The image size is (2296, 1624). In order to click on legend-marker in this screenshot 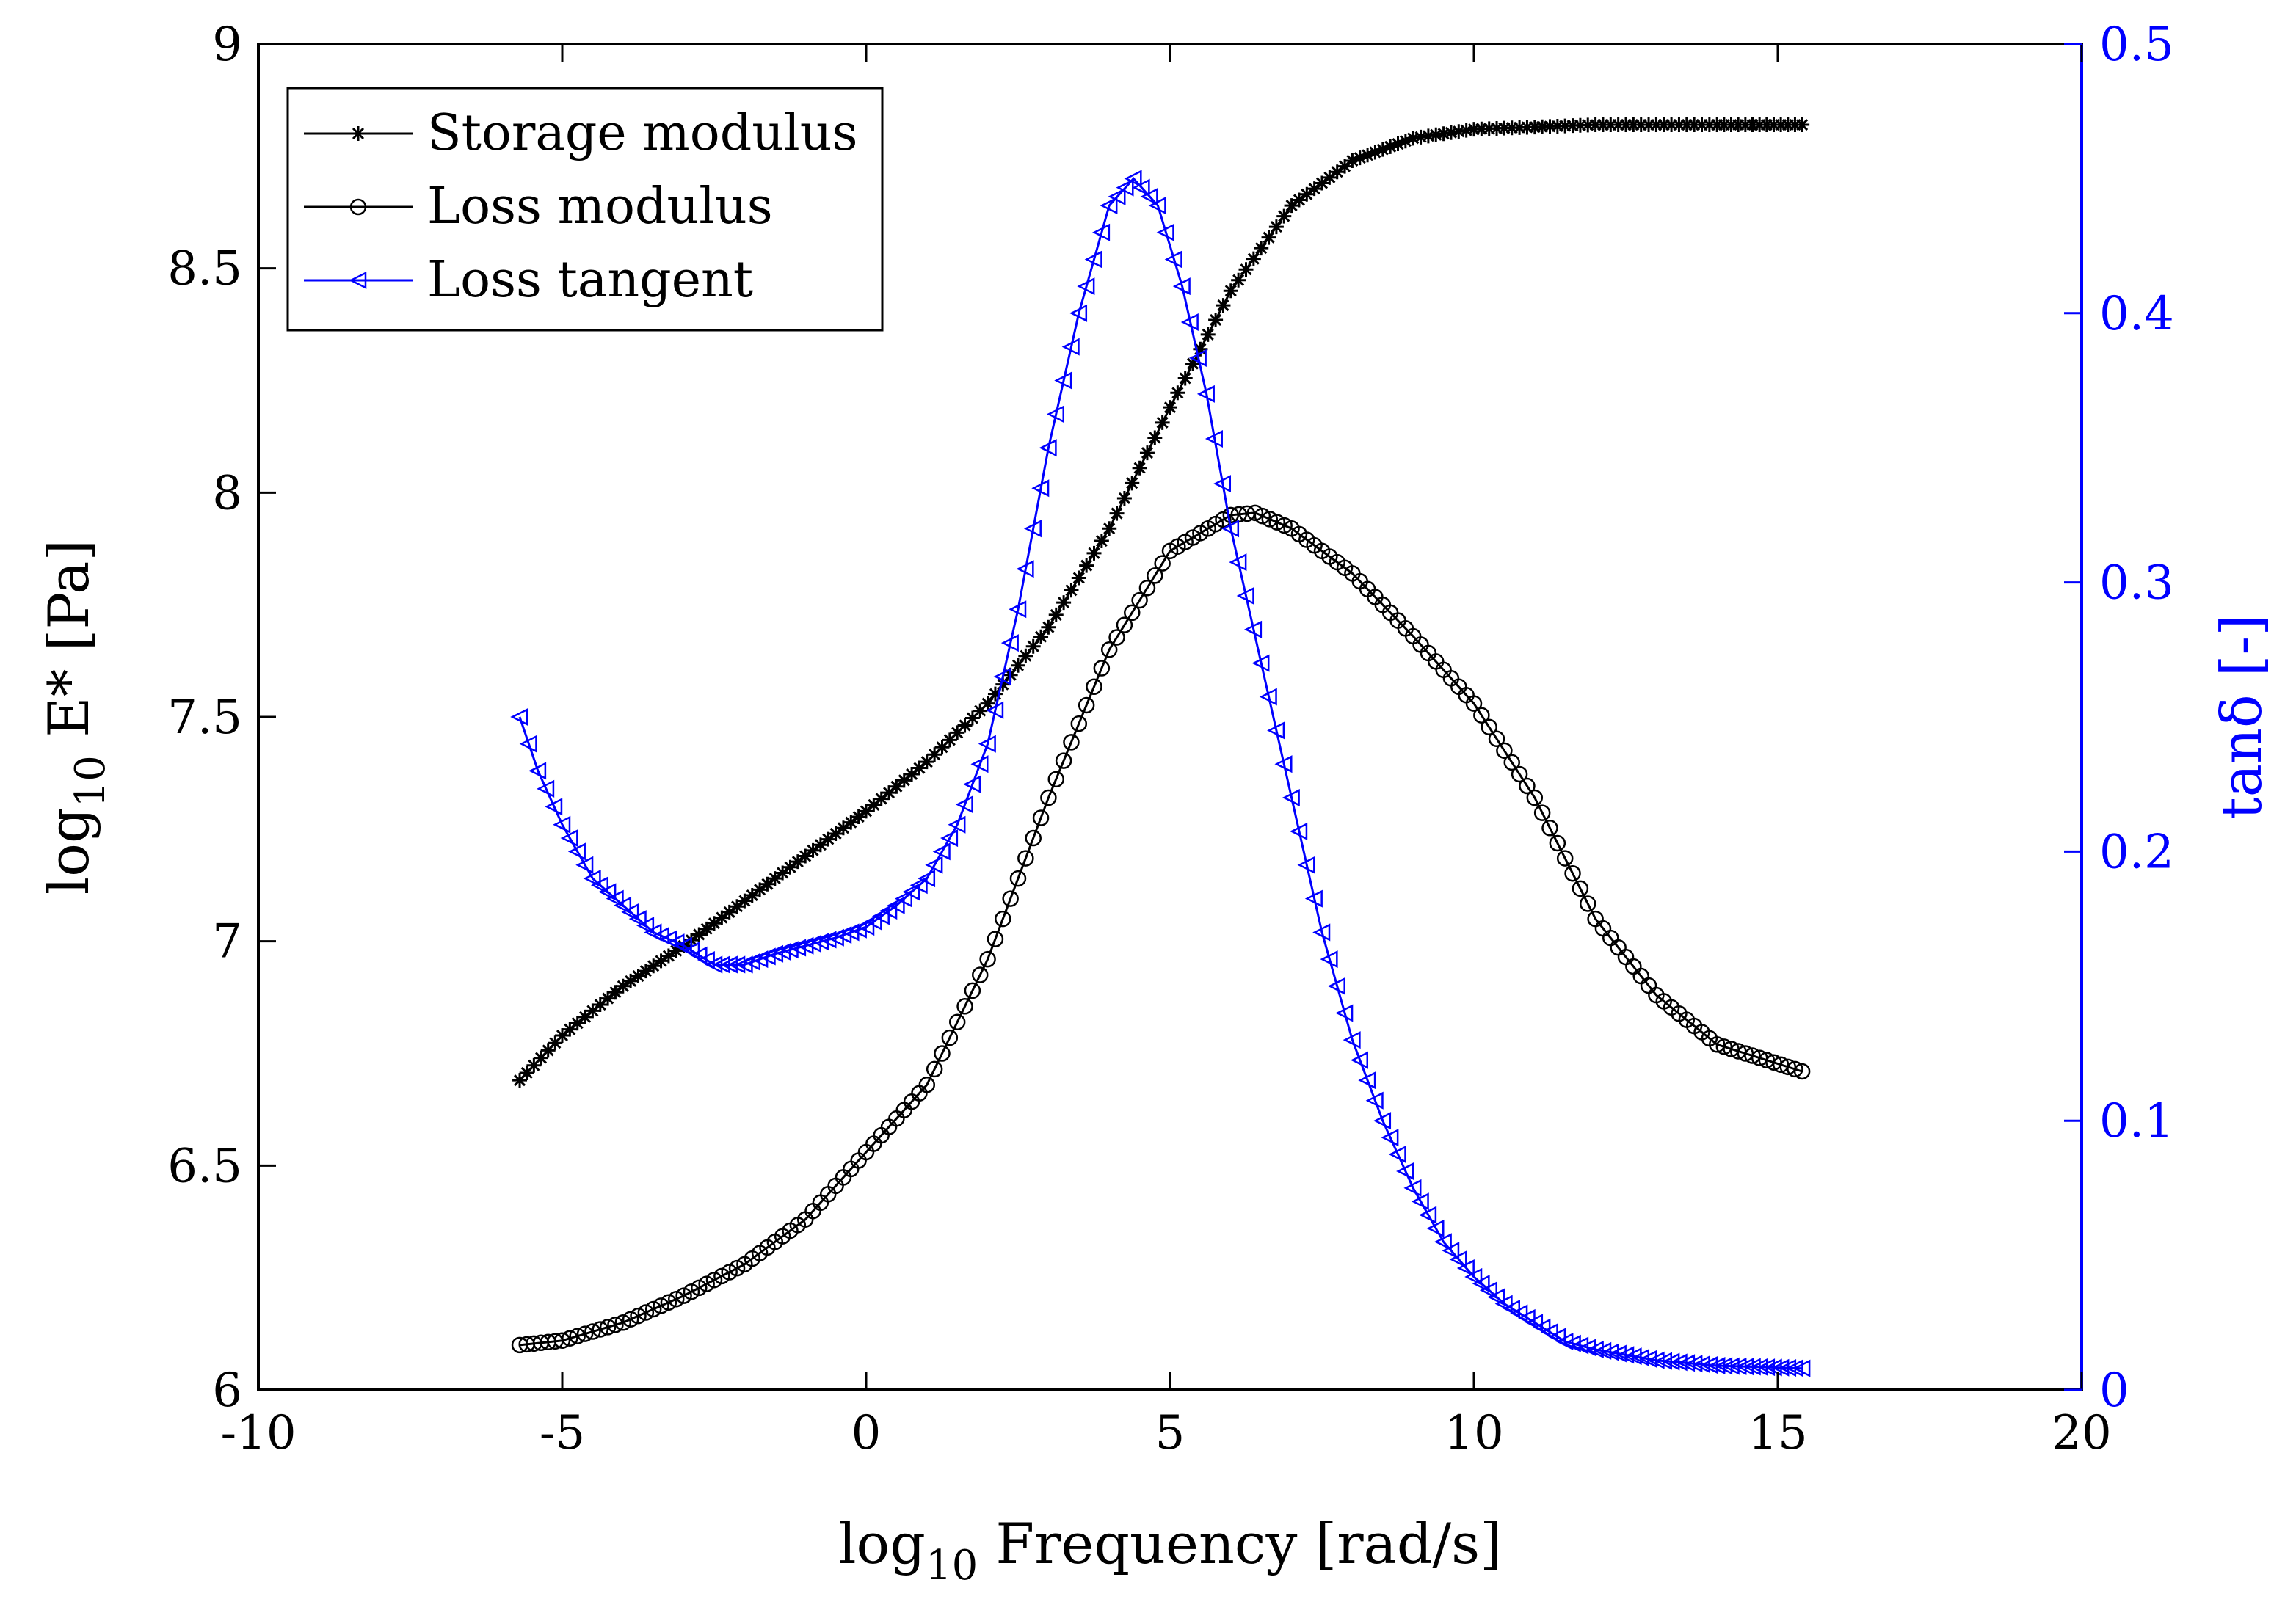, I will do `click(358, 280)`.